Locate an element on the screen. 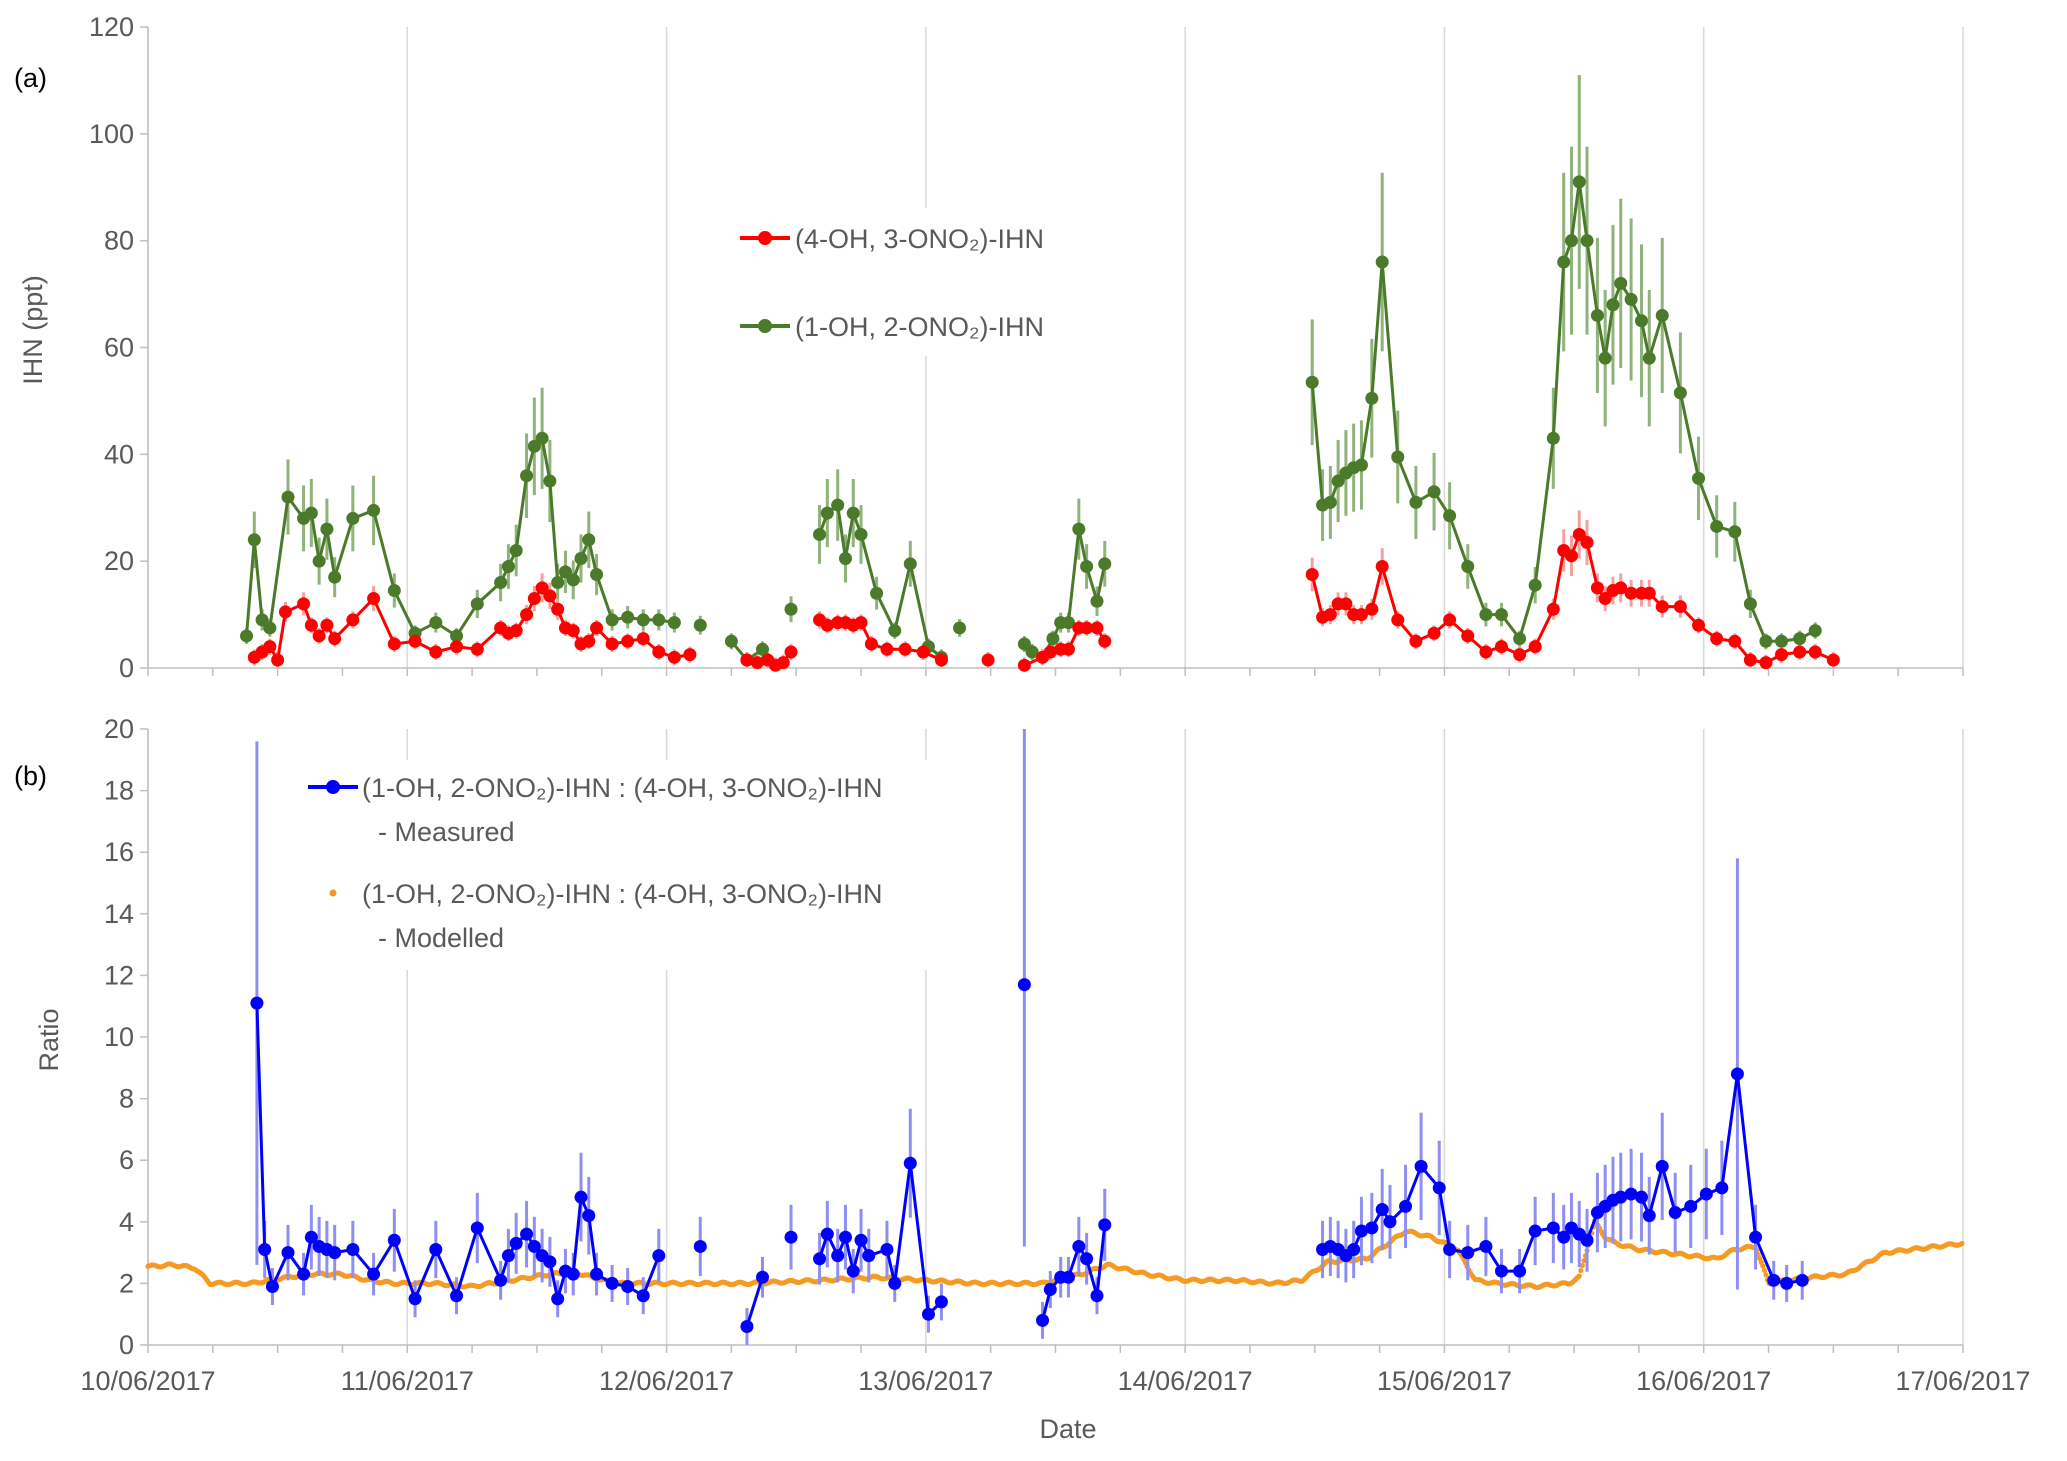 This screenshot has width=2067, height=1461. green-series-line is located at coordinates (1065, 594).